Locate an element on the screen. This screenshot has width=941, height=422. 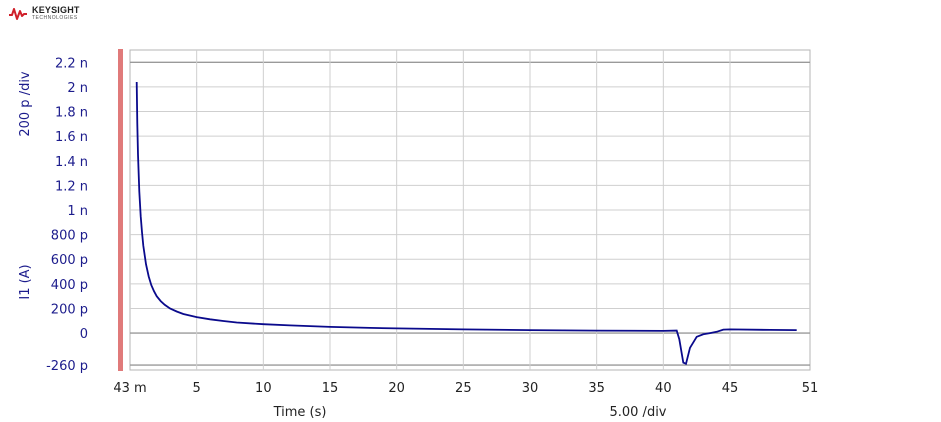
y-tick-label: 1.2 n is located at coordinates (71, 186).